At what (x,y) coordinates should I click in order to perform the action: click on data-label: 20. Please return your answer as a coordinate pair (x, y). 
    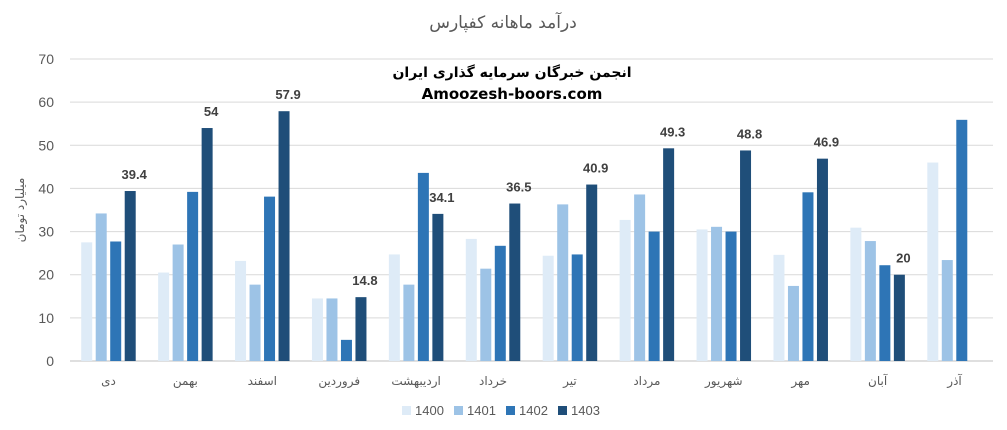
    Looking at the image, I should click on (903, 258).